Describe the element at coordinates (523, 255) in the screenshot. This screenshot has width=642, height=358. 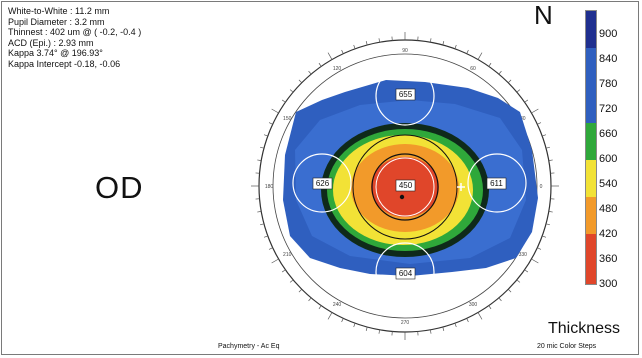
I see `degree-tick-label: 330` at that location.